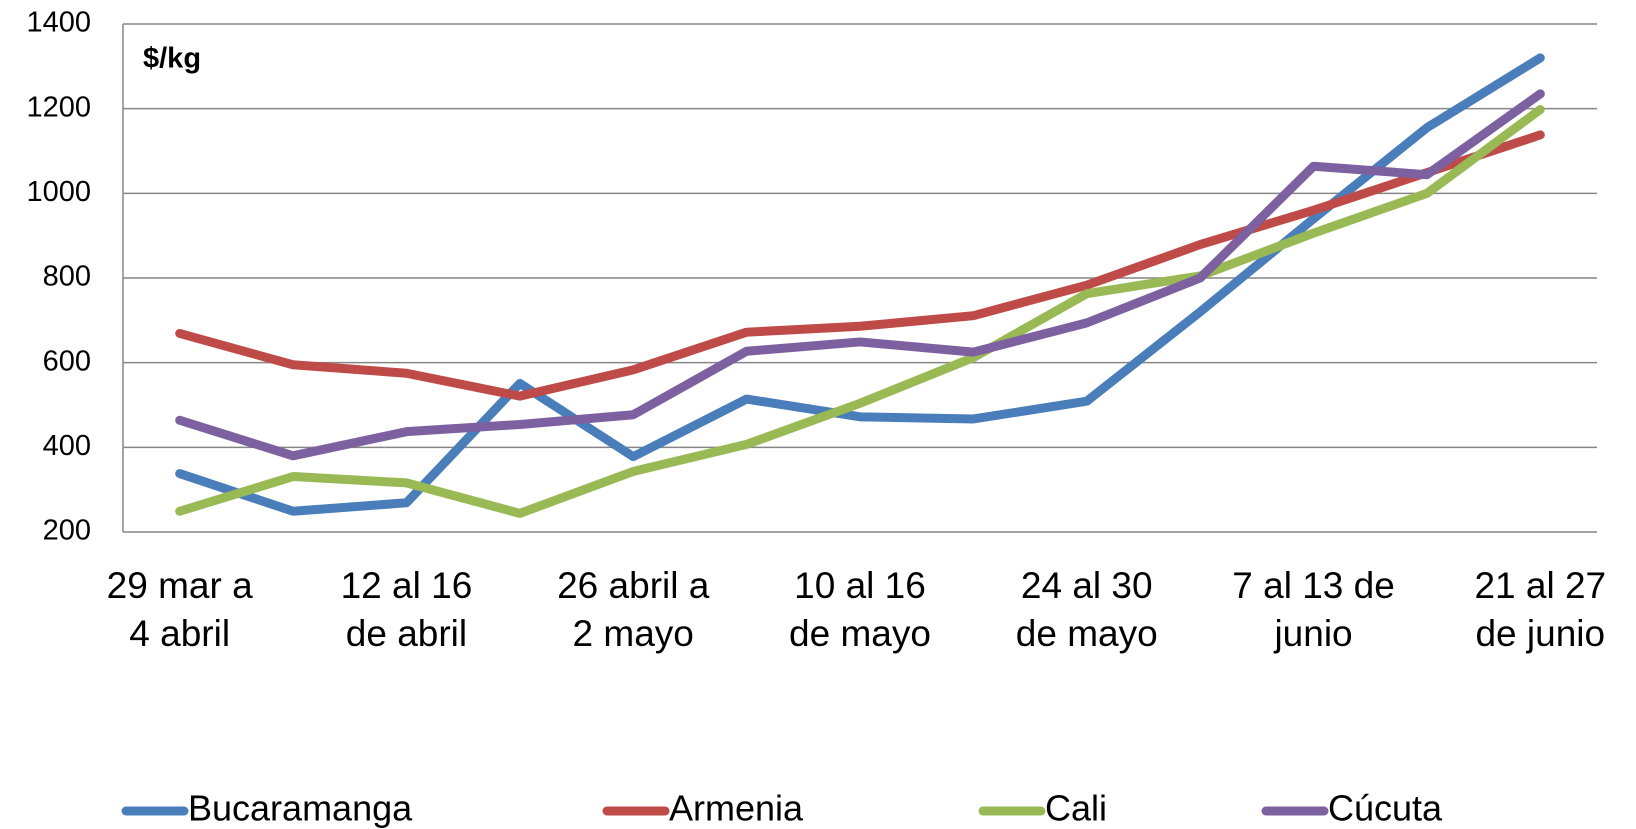 The height and width of the screenshot is (829, 1636). What do you see at coordinates (1385, 808) in the screenshot?
I see `legend-label: Cúcuta` at bounding box center [1385, 808].